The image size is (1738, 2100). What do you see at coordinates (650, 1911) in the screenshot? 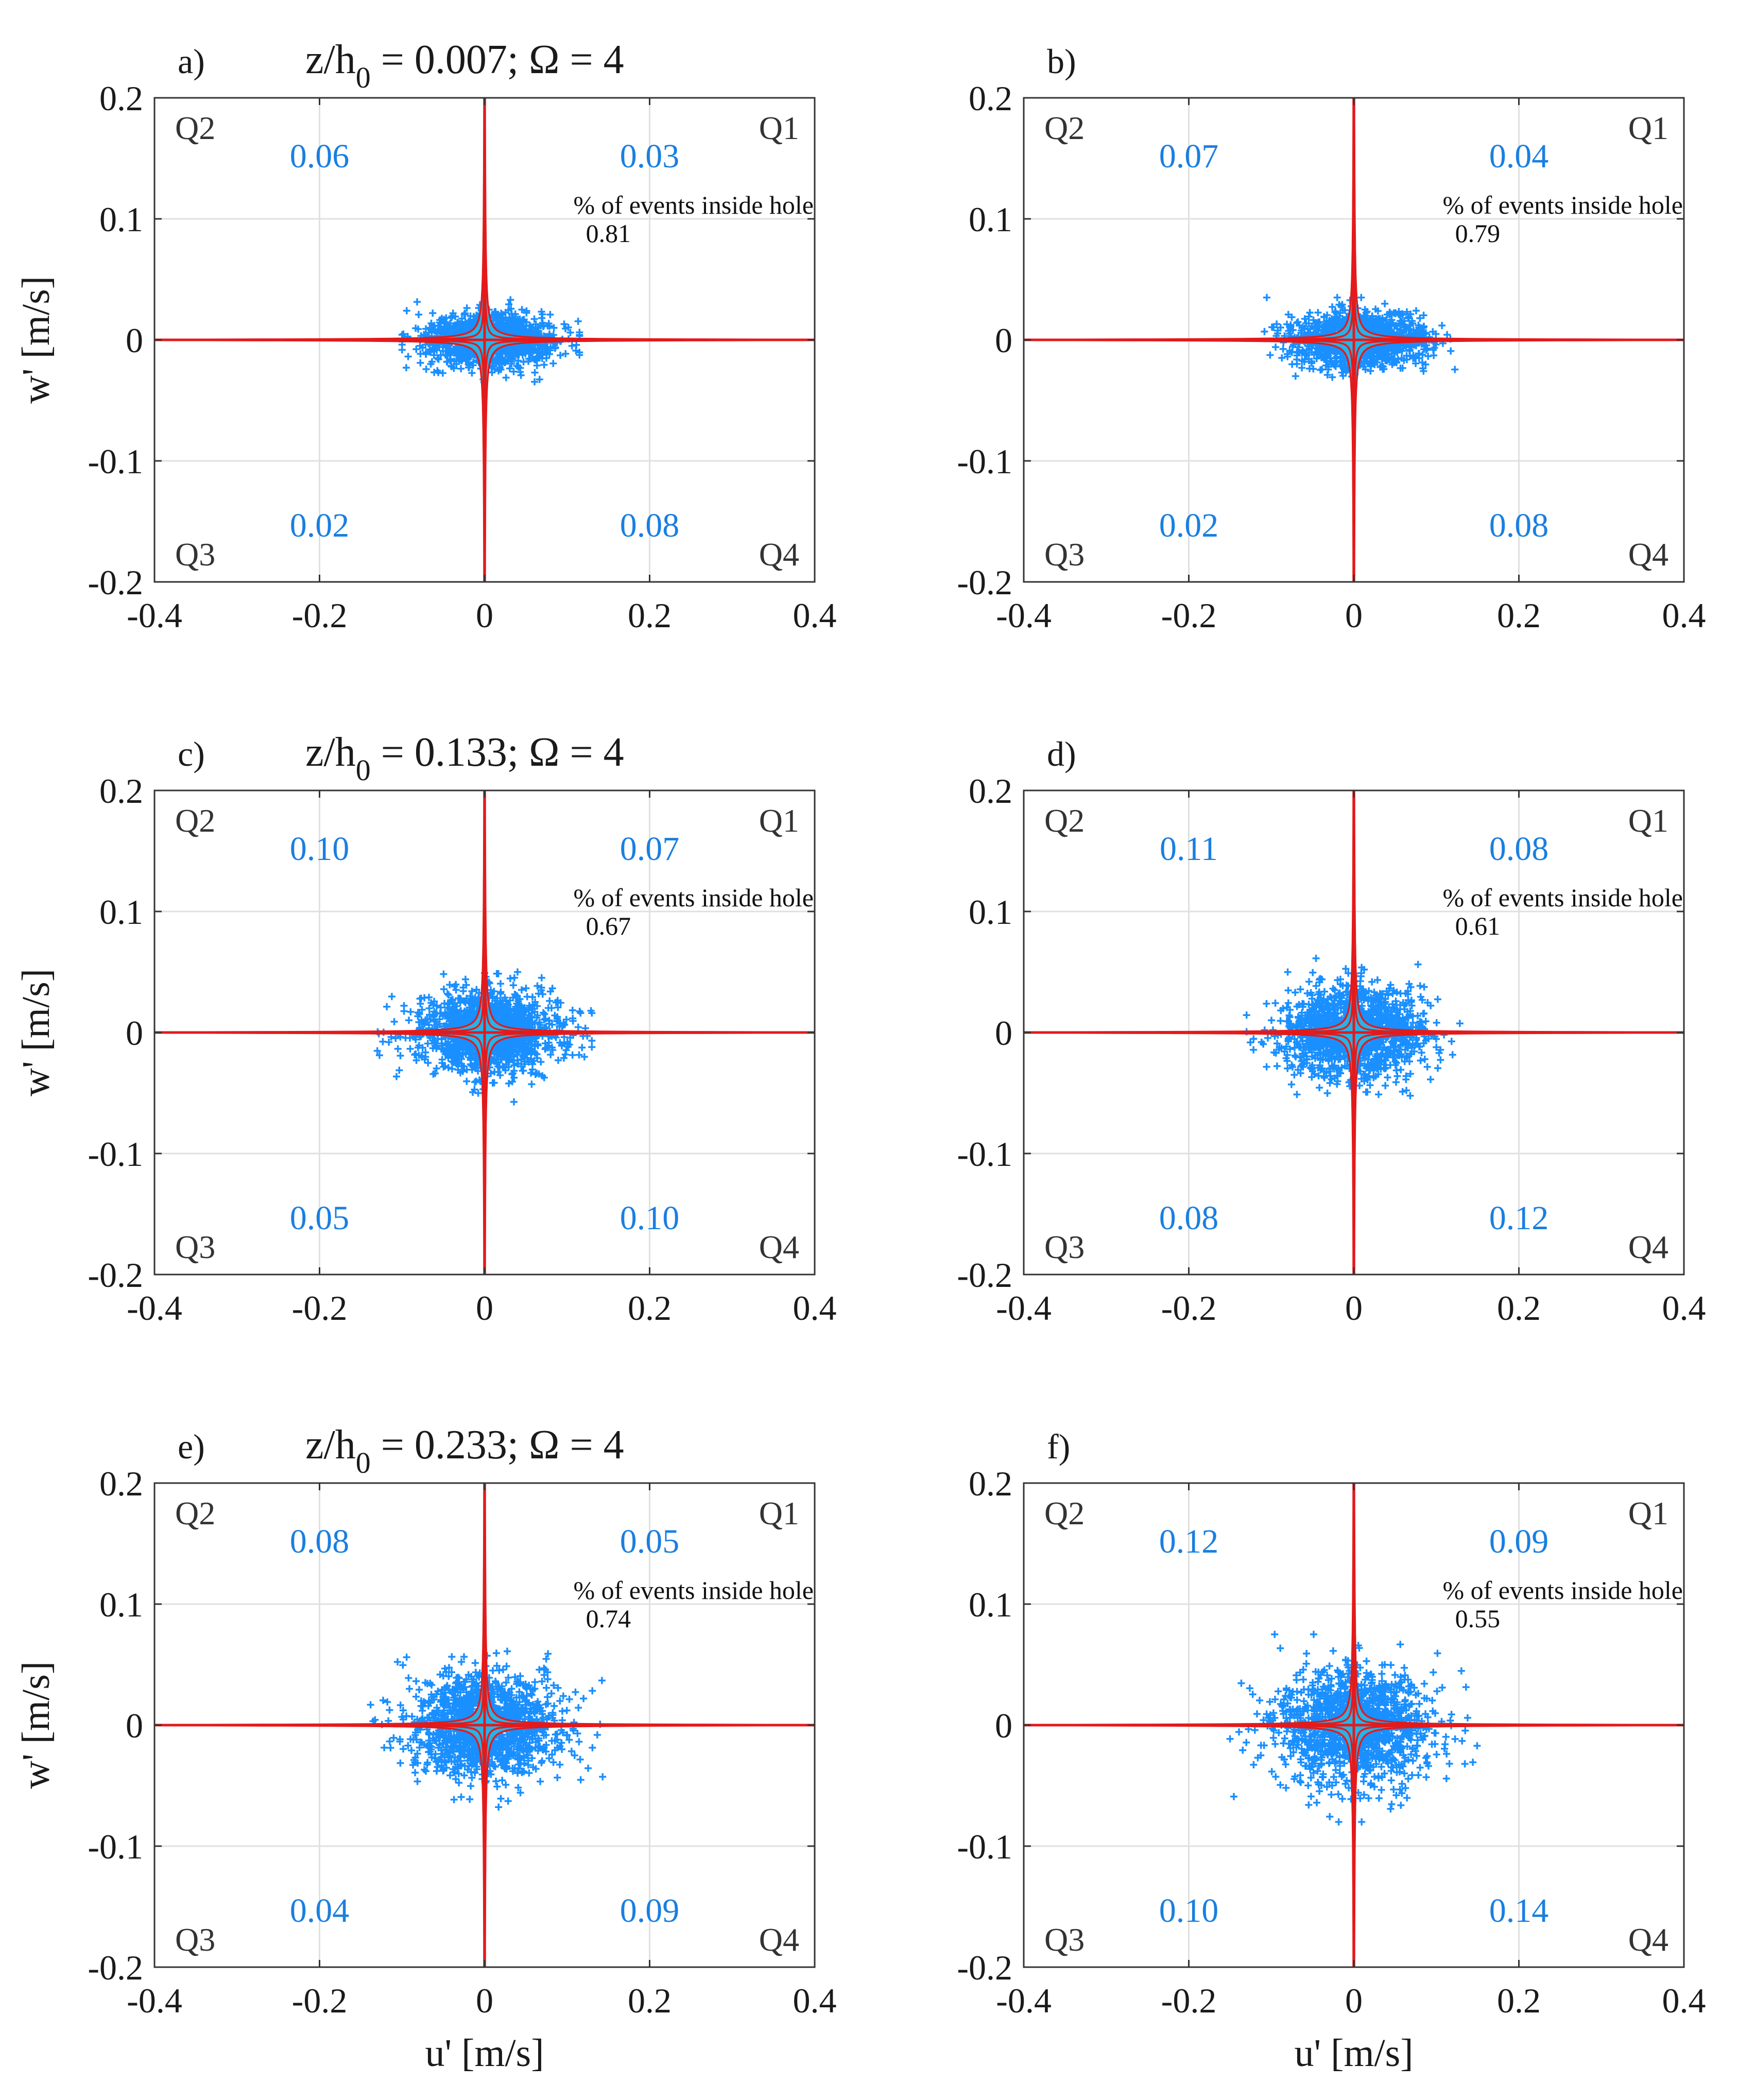
I see `quadrant-value-q4: 0.09` at bounding box center [650, 1911].